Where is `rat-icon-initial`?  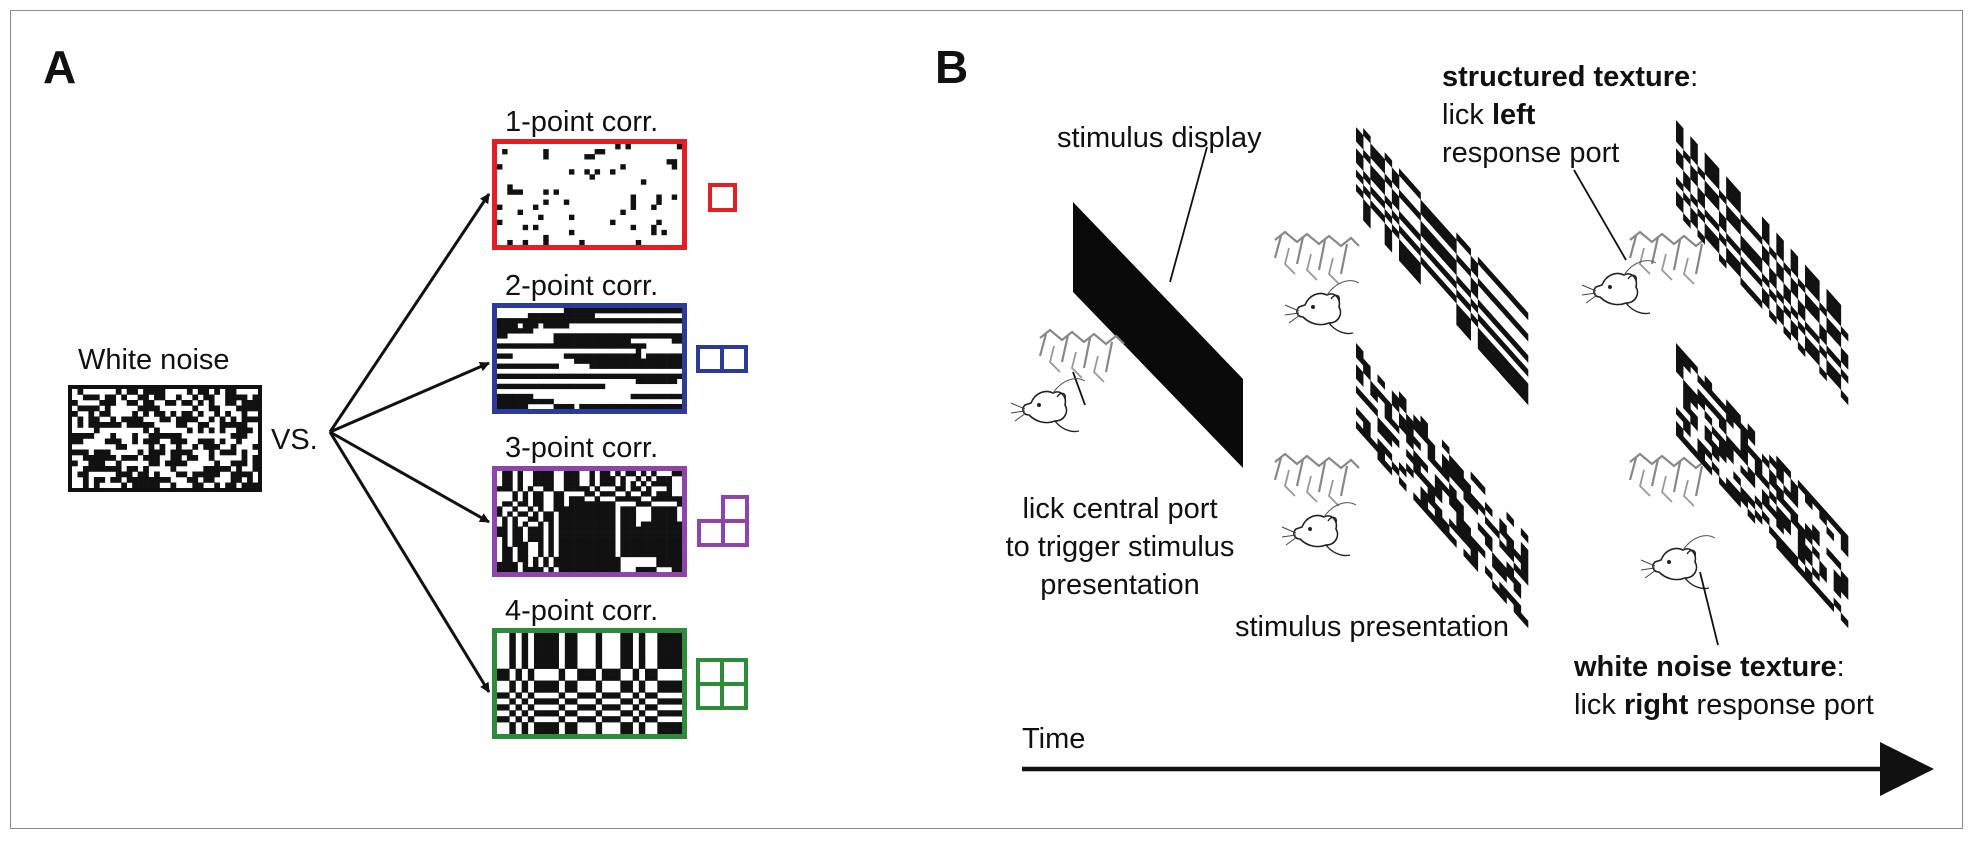
rat-icon-initial is located at coordinates (1048, 405).